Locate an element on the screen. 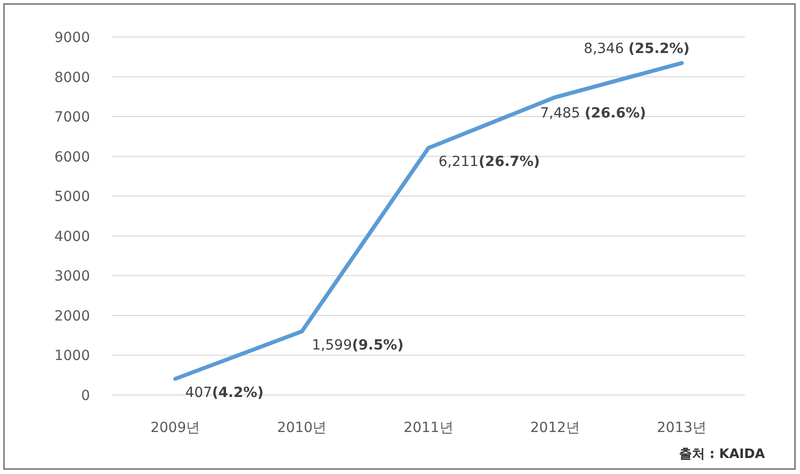  data-label: 407(4.2%) is located at coordinates (224, 392).